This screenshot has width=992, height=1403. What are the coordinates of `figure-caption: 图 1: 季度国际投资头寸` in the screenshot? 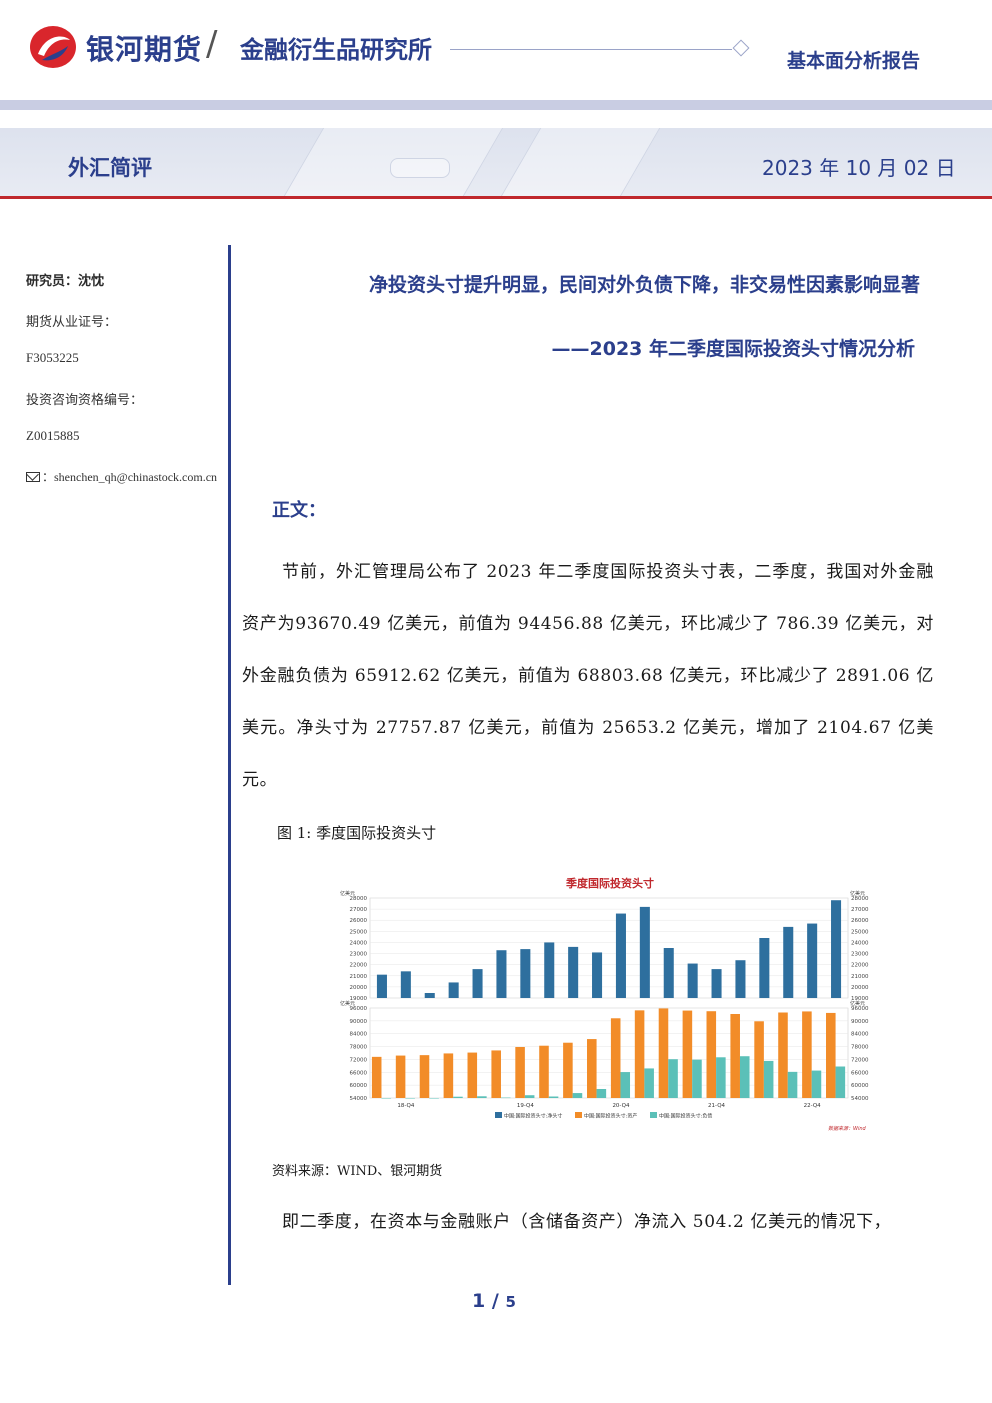 It's located at (357, 833).